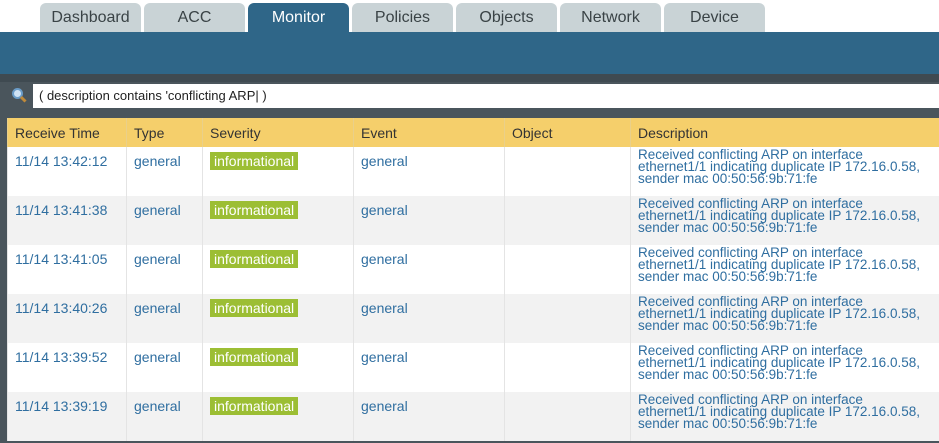 This screenshot has height=443, width=939. What do you see at coordinates (784, 132) in the screenshot?
I see `column-description: Description` at bounding box center [784, 132].